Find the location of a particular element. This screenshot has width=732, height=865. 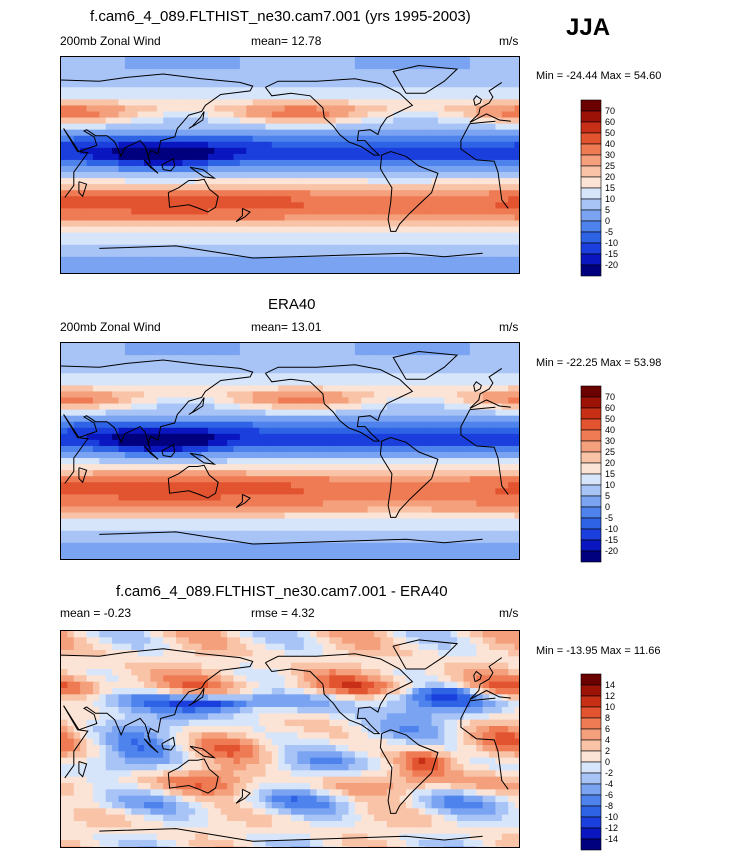

colorbar-swatch is located at coordinates (591, 193).